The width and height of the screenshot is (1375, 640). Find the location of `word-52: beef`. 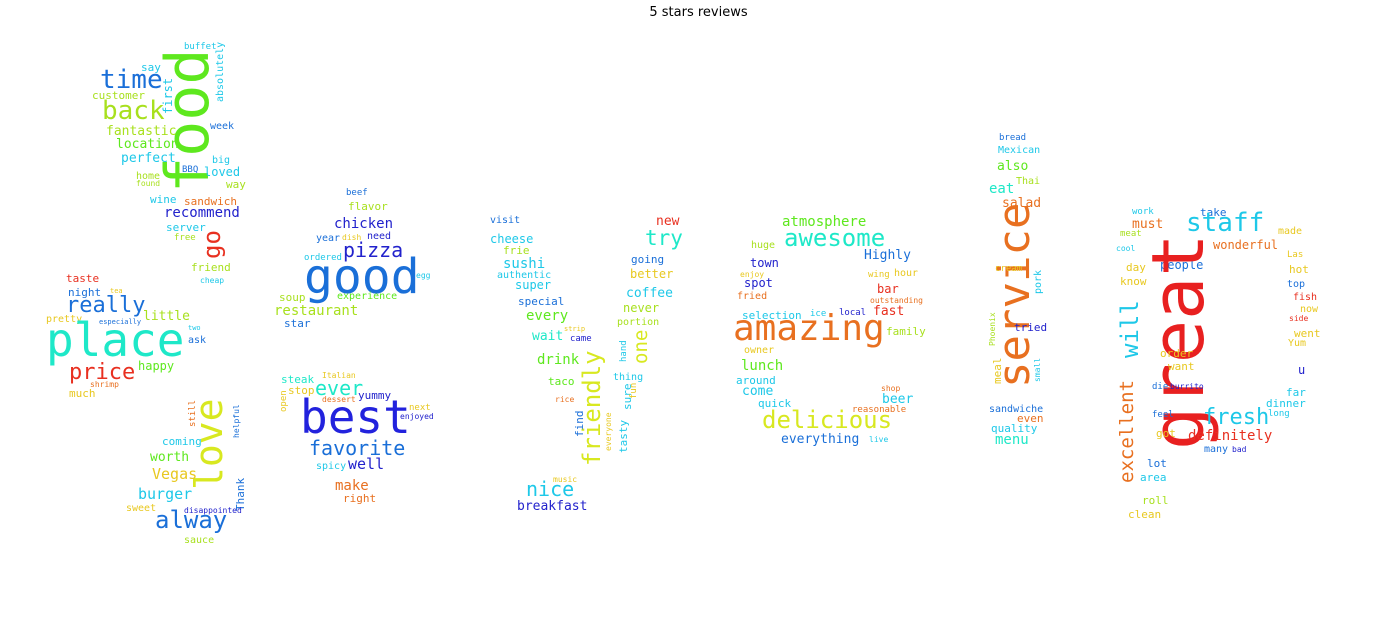

word-52: beef is located at coordinates (357, 193).